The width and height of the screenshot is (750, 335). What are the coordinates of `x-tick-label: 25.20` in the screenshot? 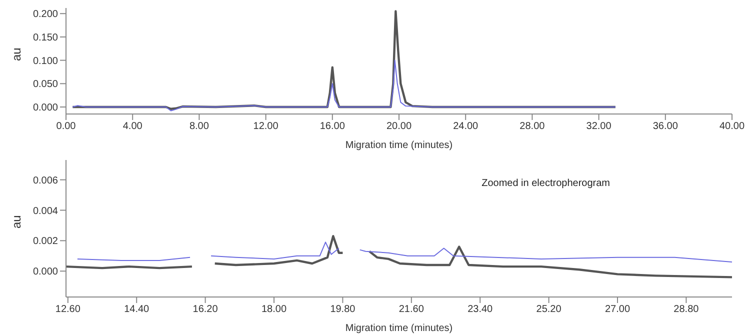 It's located at (549, 310).